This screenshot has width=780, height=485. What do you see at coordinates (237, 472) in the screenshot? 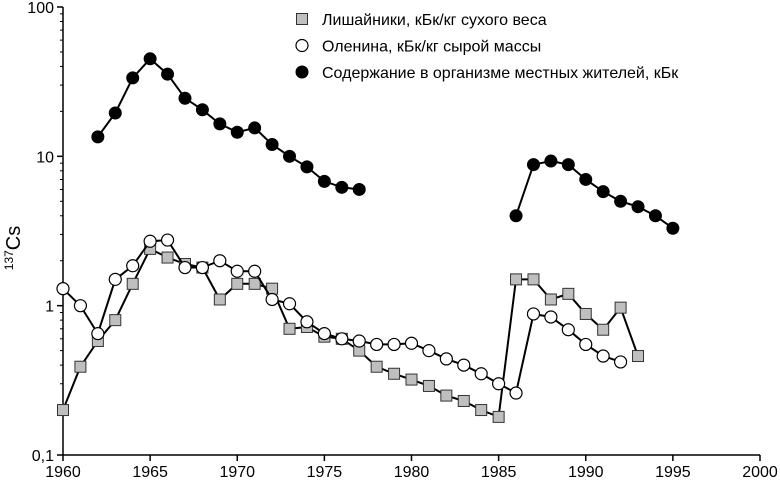
I see `x-tick-label: 1970` at bounding box center [237, 472].